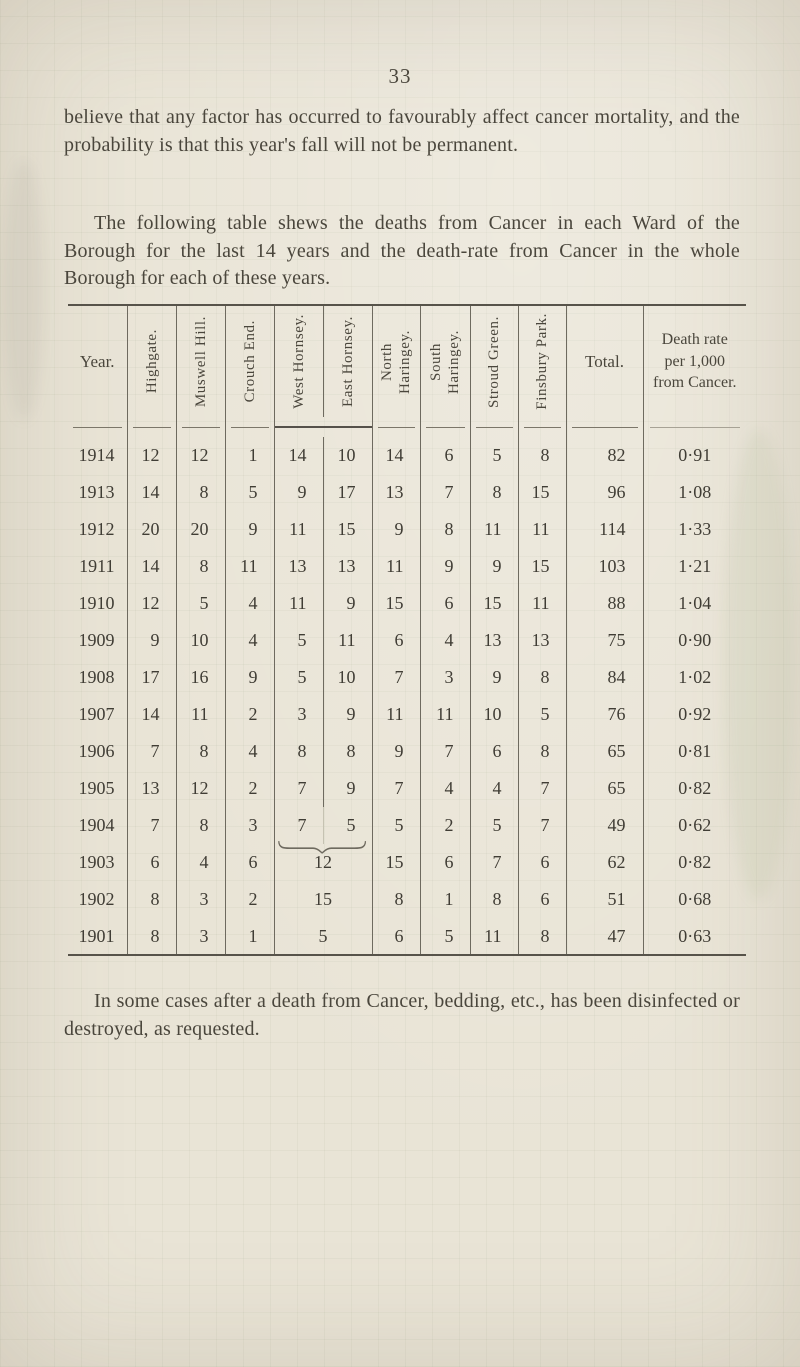 Image resolution: width=800 pixels, height=1367 pixels. I want to click on ward-cell: 17, so click(152, 677).